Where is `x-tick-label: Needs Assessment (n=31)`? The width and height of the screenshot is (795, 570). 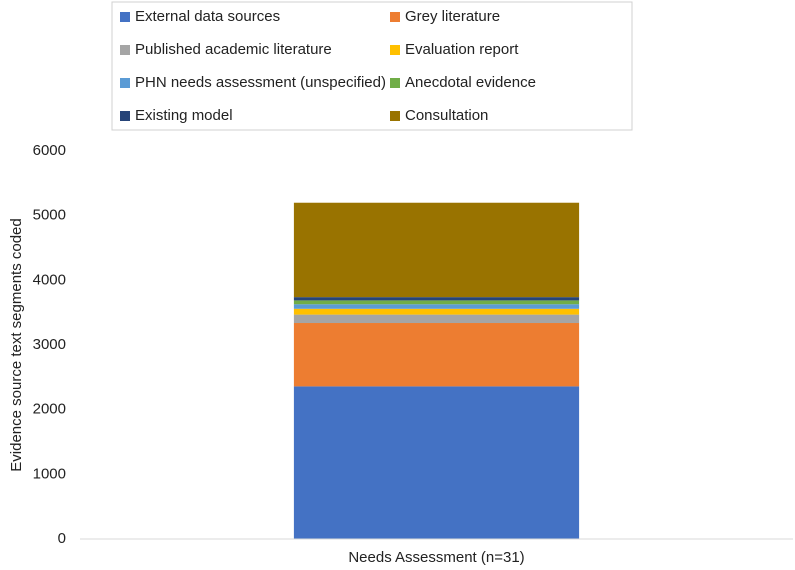
x-tick-label: Needs Assessment (n=31) is located at coordinates (436, 557).